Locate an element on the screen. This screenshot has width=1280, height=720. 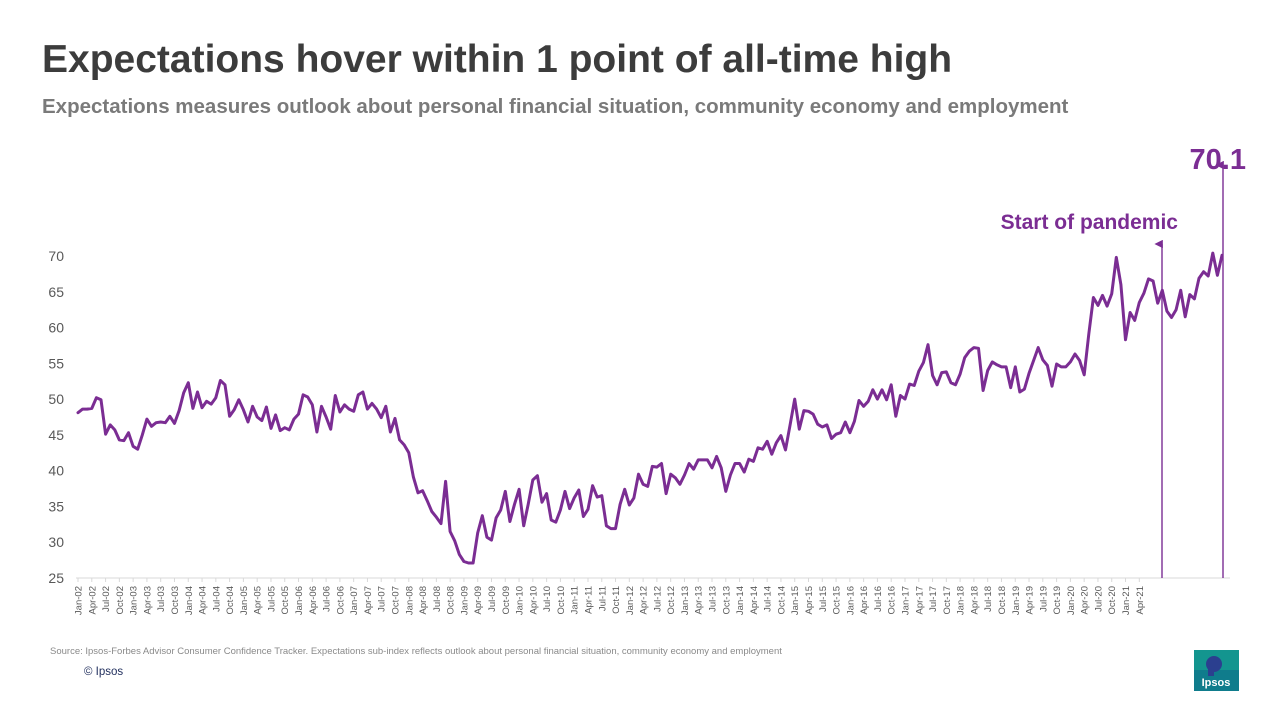
x-tick-label: Jan-13 is located at coordinates (685, 600).